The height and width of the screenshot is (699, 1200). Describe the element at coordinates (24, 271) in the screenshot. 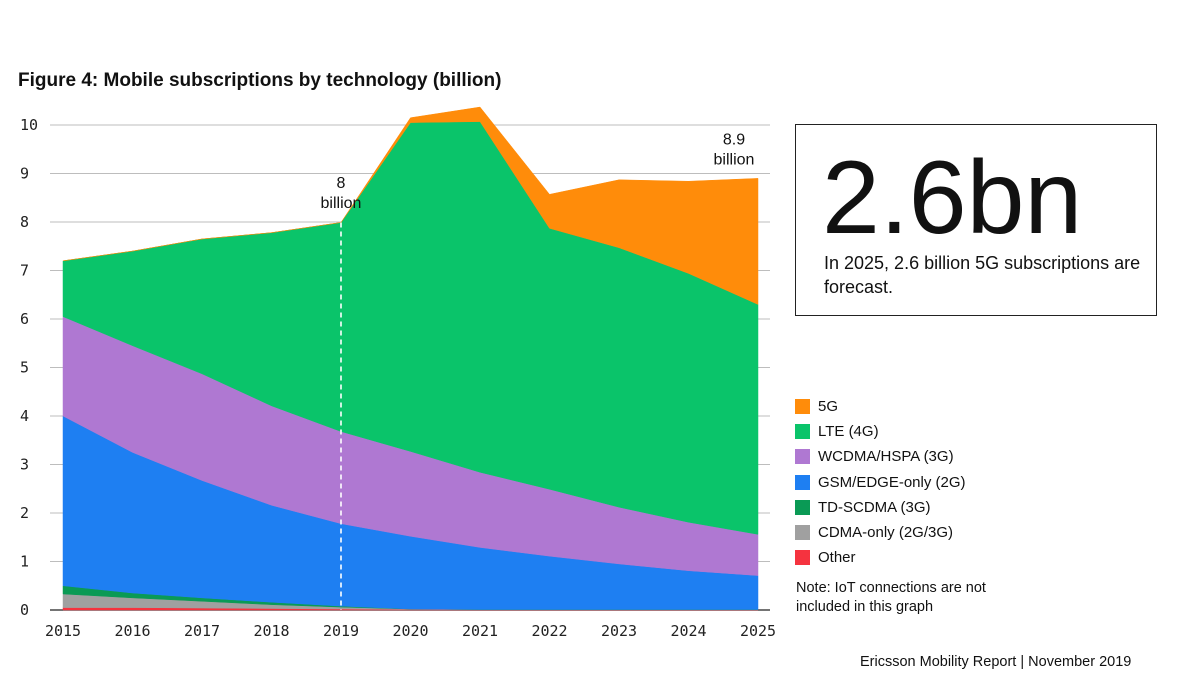

I see `y-tick-label: 7` at that location.